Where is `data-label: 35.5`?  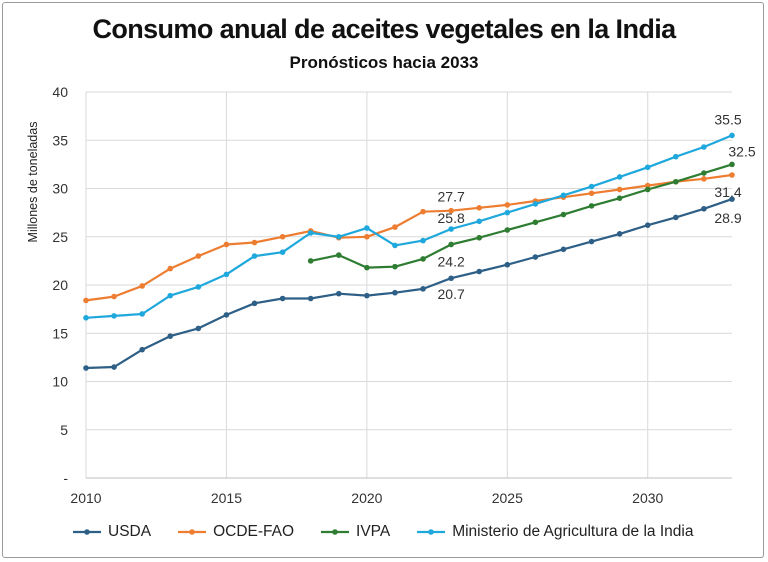 data-label: 35.5 is located at coordinates (727, 119).